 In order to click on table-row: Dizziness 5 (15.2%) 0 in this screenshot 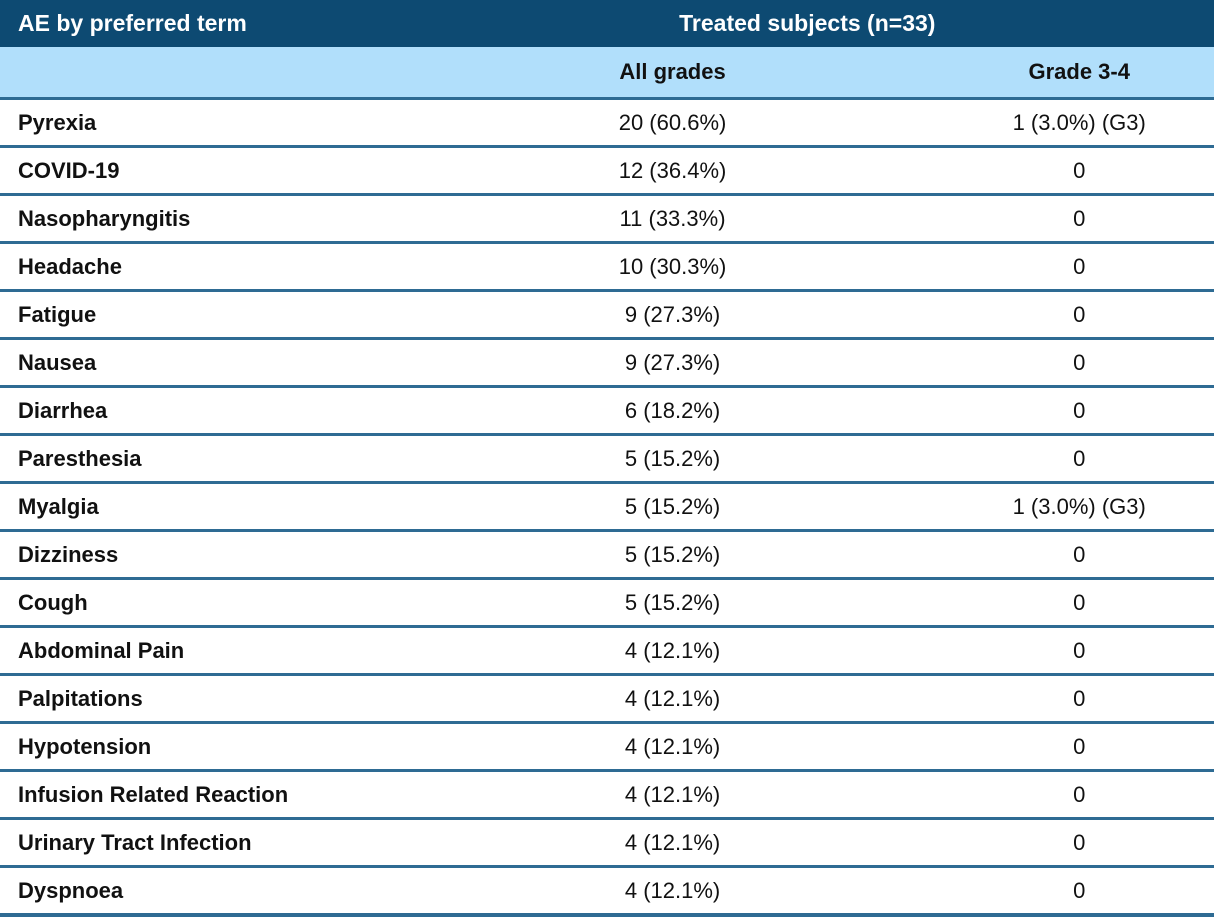, I will do `click(607, 553)`.